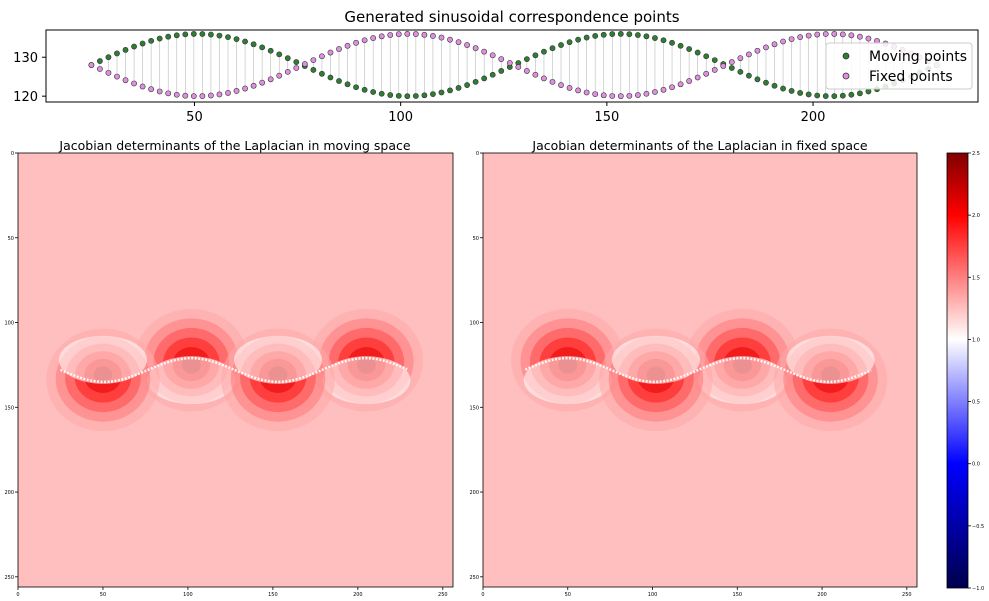 This screenshot has height=601, width=989. I want to click on heatmap-band, so click(698, 370).